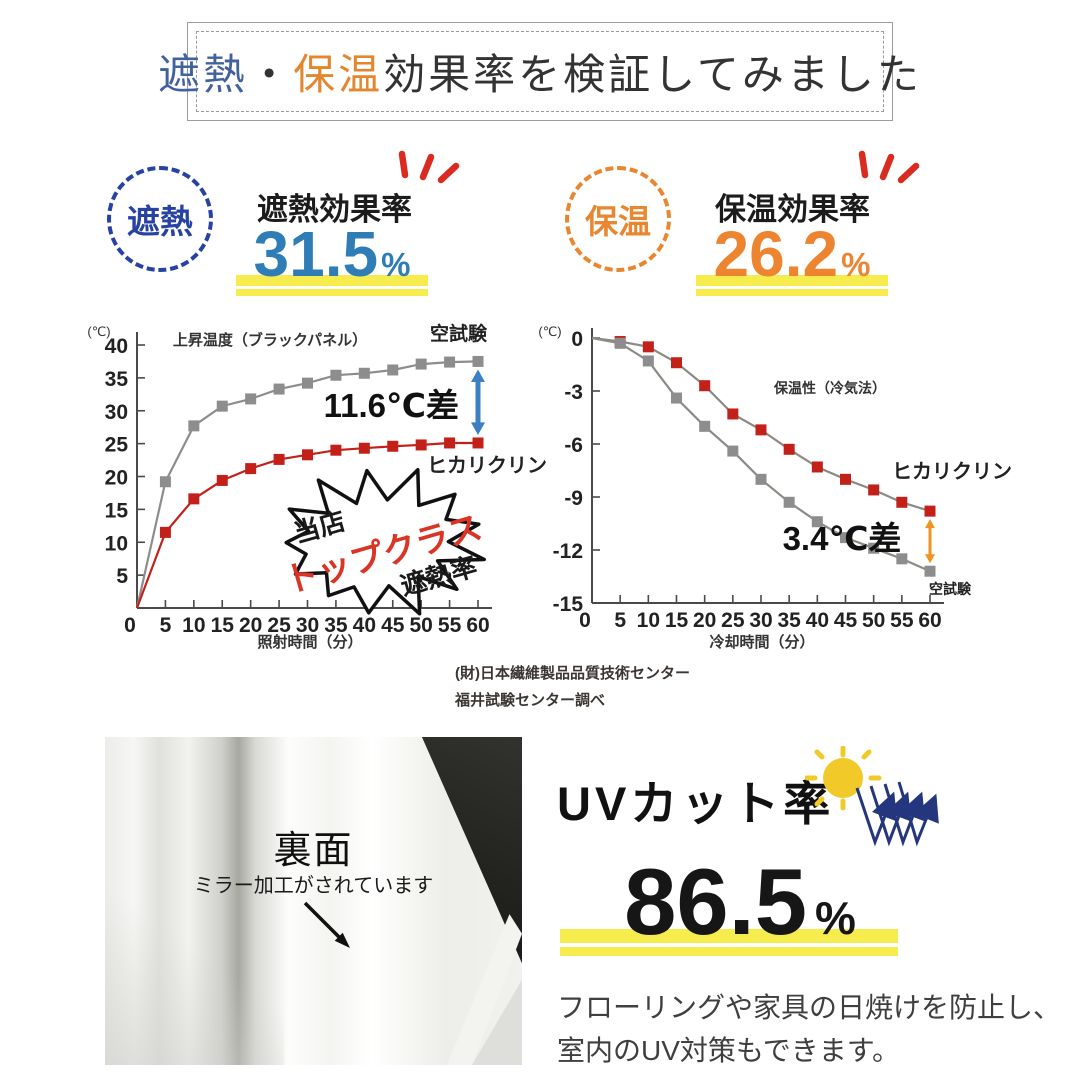 The height and width of the screenshot is (1080, 1080). I want to click on sun-icon, so click(843, 778).